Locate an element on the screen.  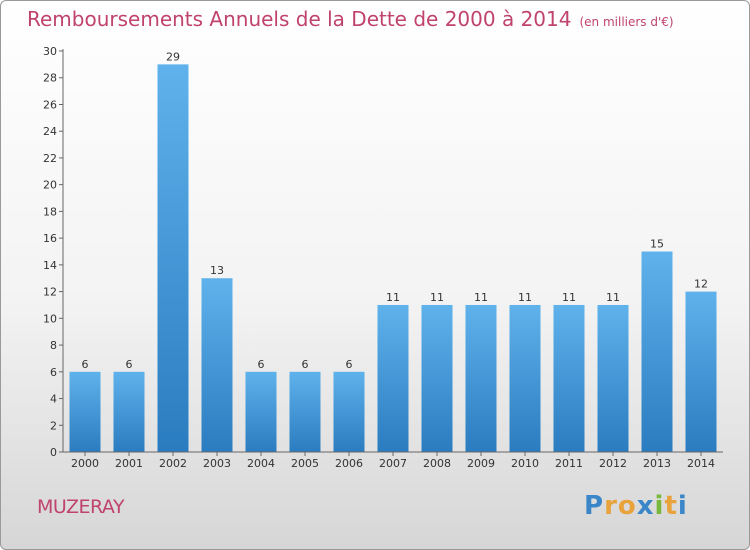
bar-2007 is located at coordinates (393, 378).